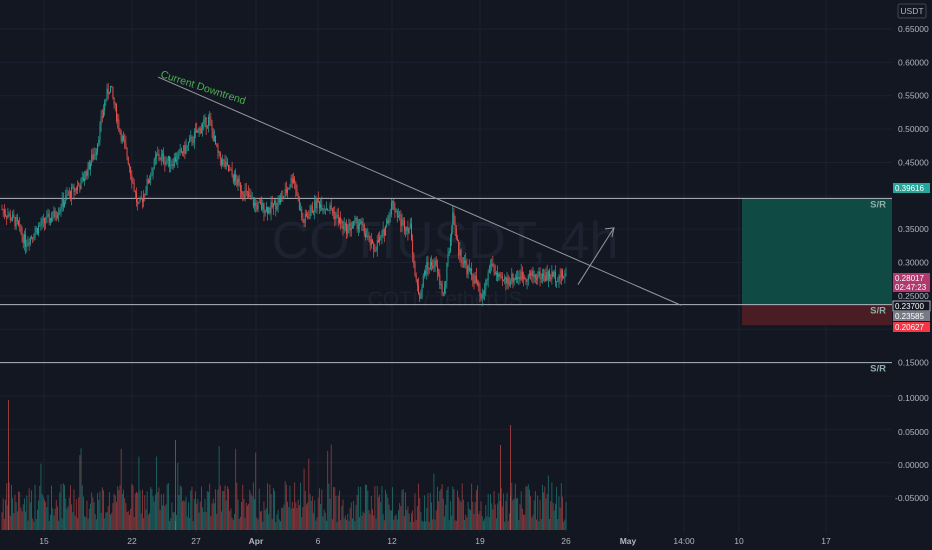  I want to click on time-tick-label: 10, so click(739, 541).